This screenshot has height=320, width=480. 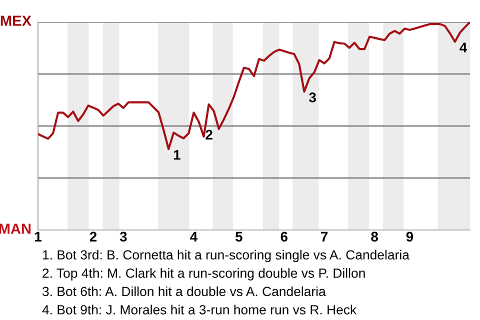 I want to click on x-tick-label: 6, so click(x=284, y=237).